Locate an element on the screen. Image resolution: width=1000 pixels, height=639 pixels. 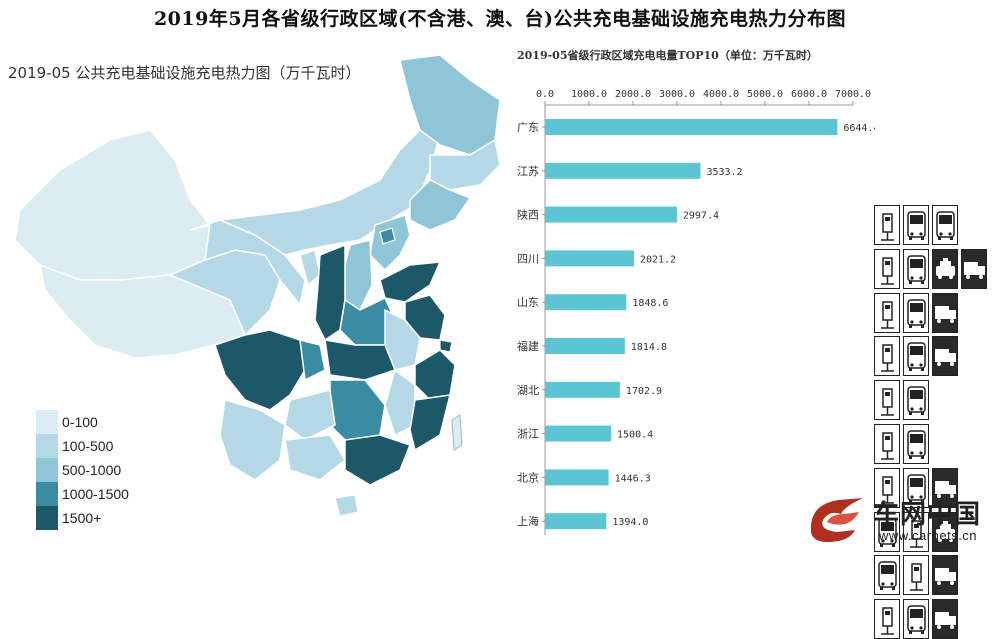
region-shanxi is located at coordinates (358, 275).